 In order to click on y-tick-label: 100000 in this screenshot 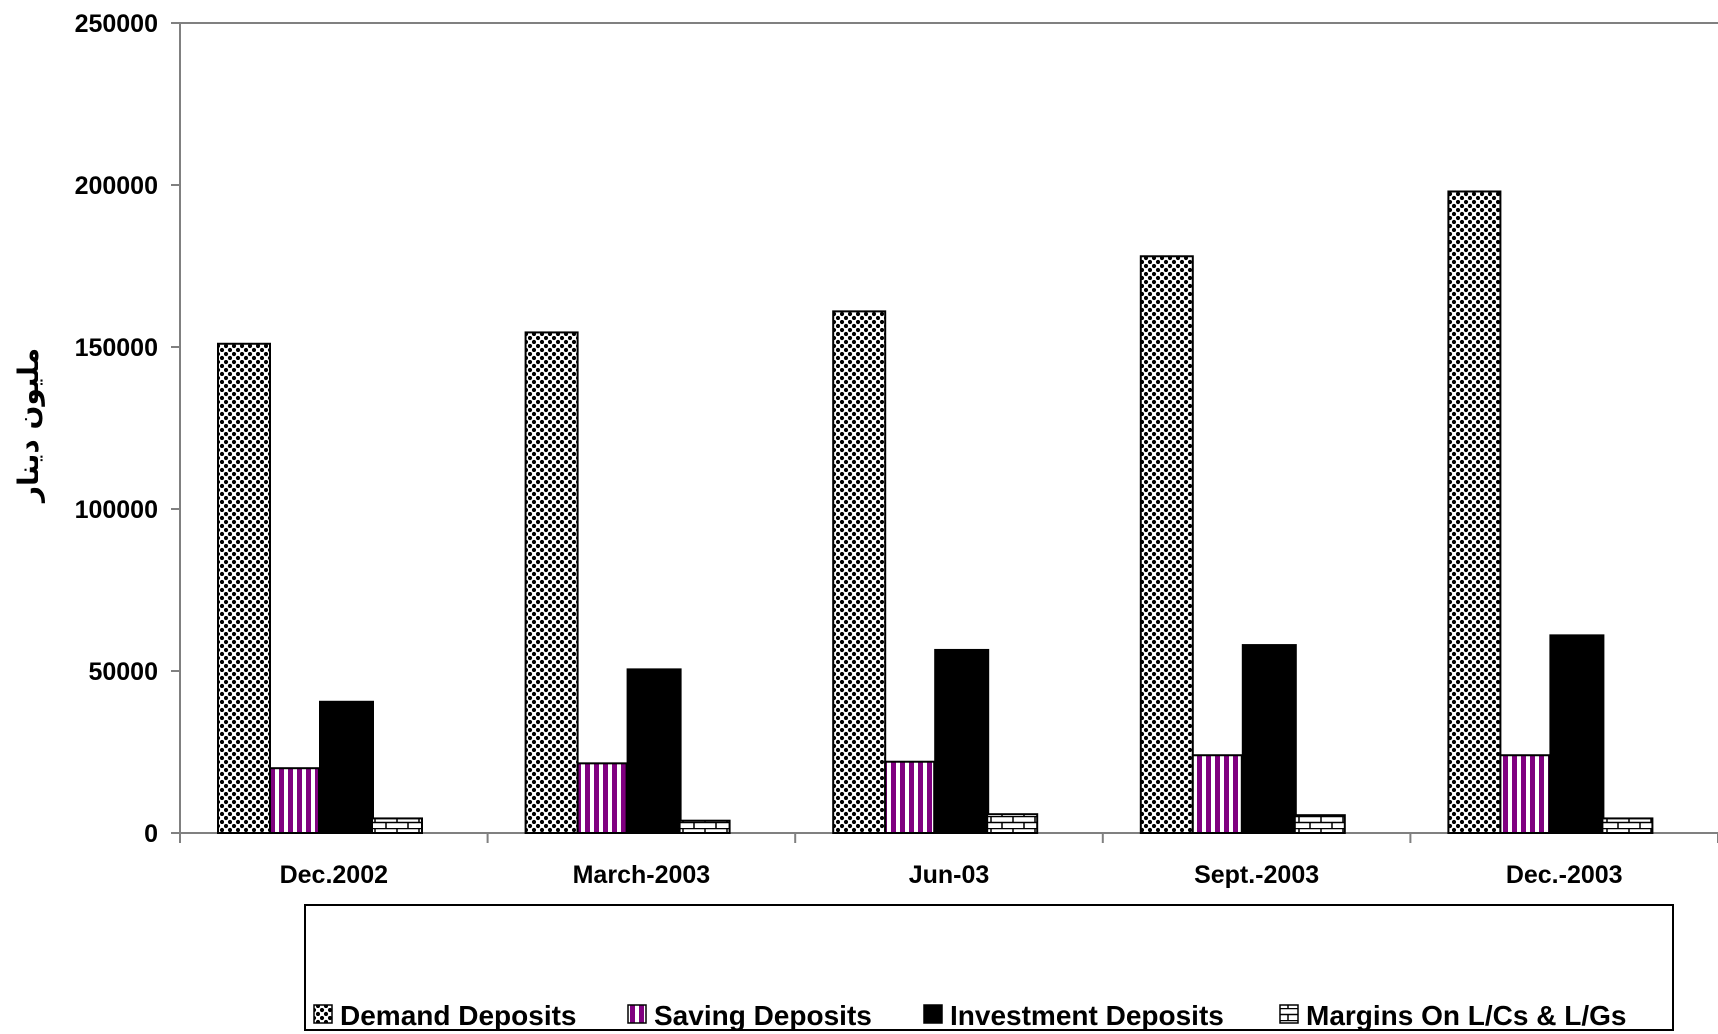, I will do `click(116, 510)`.